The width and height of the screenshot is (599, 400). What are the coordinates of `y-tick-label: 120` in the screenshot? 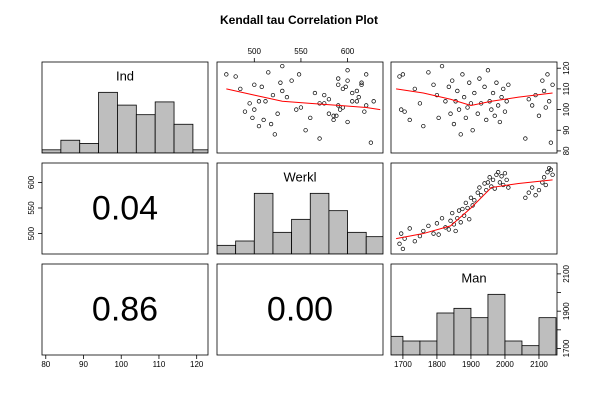 It's located at (566, 68).